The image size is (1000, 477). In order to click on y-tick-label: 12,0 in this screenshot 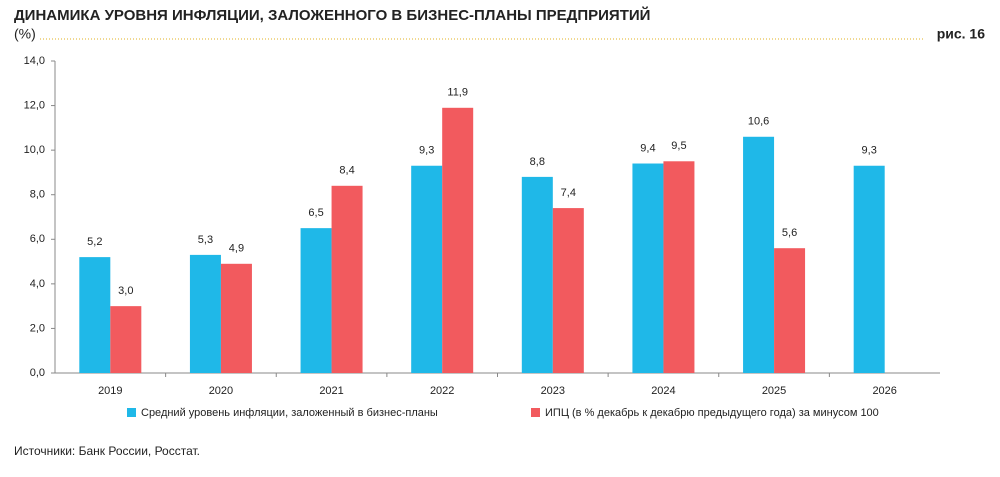, I will do `click(34, 105)`.